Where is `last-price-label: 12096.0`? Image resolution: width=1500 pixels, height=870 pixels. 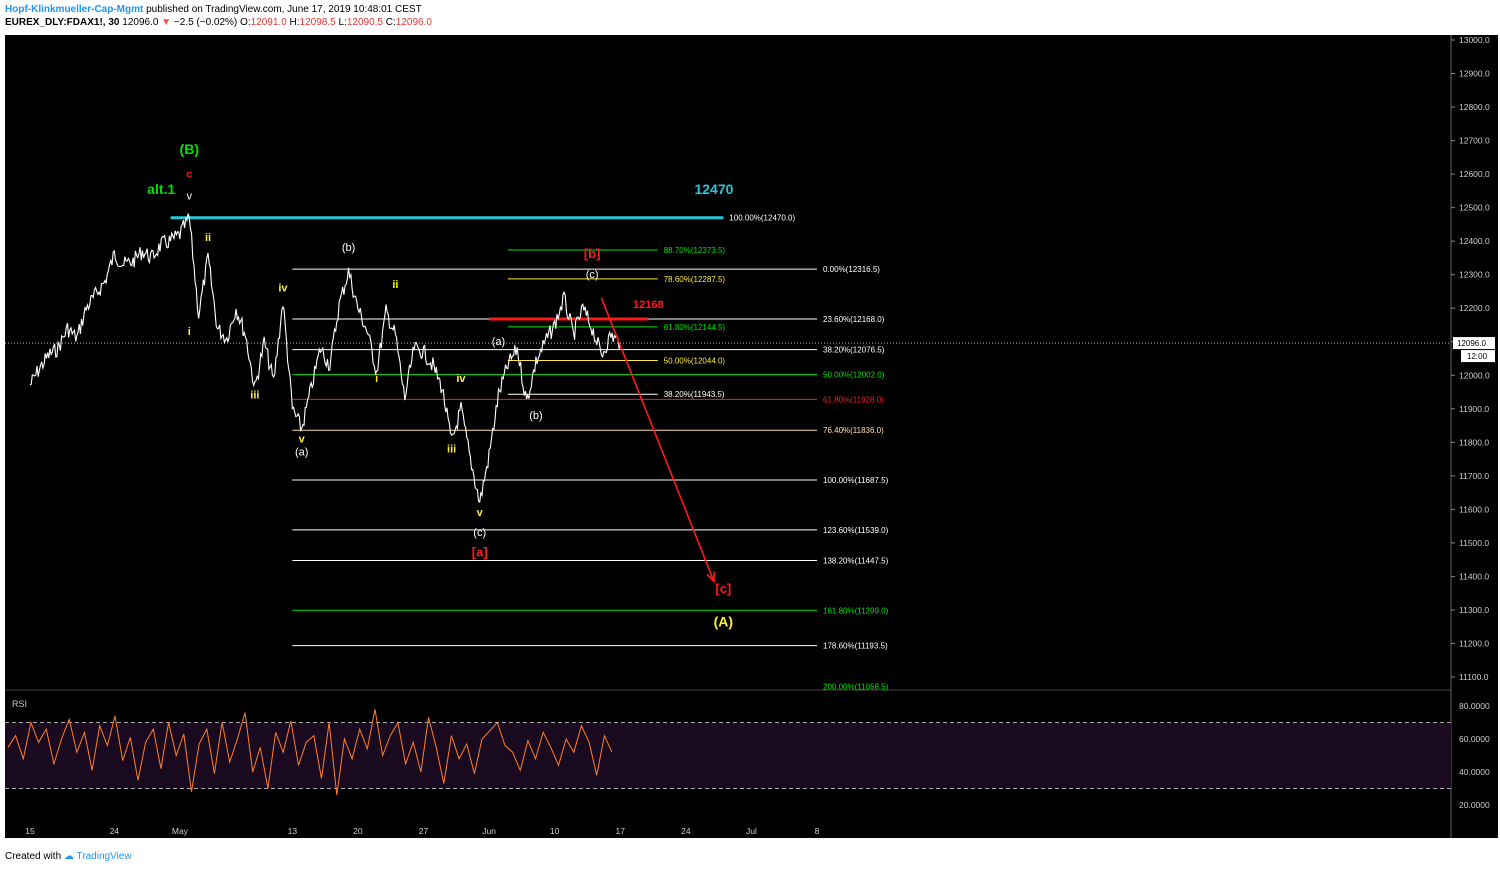
last-price-label: 12096.0 is located at coordinates (1471, 343).